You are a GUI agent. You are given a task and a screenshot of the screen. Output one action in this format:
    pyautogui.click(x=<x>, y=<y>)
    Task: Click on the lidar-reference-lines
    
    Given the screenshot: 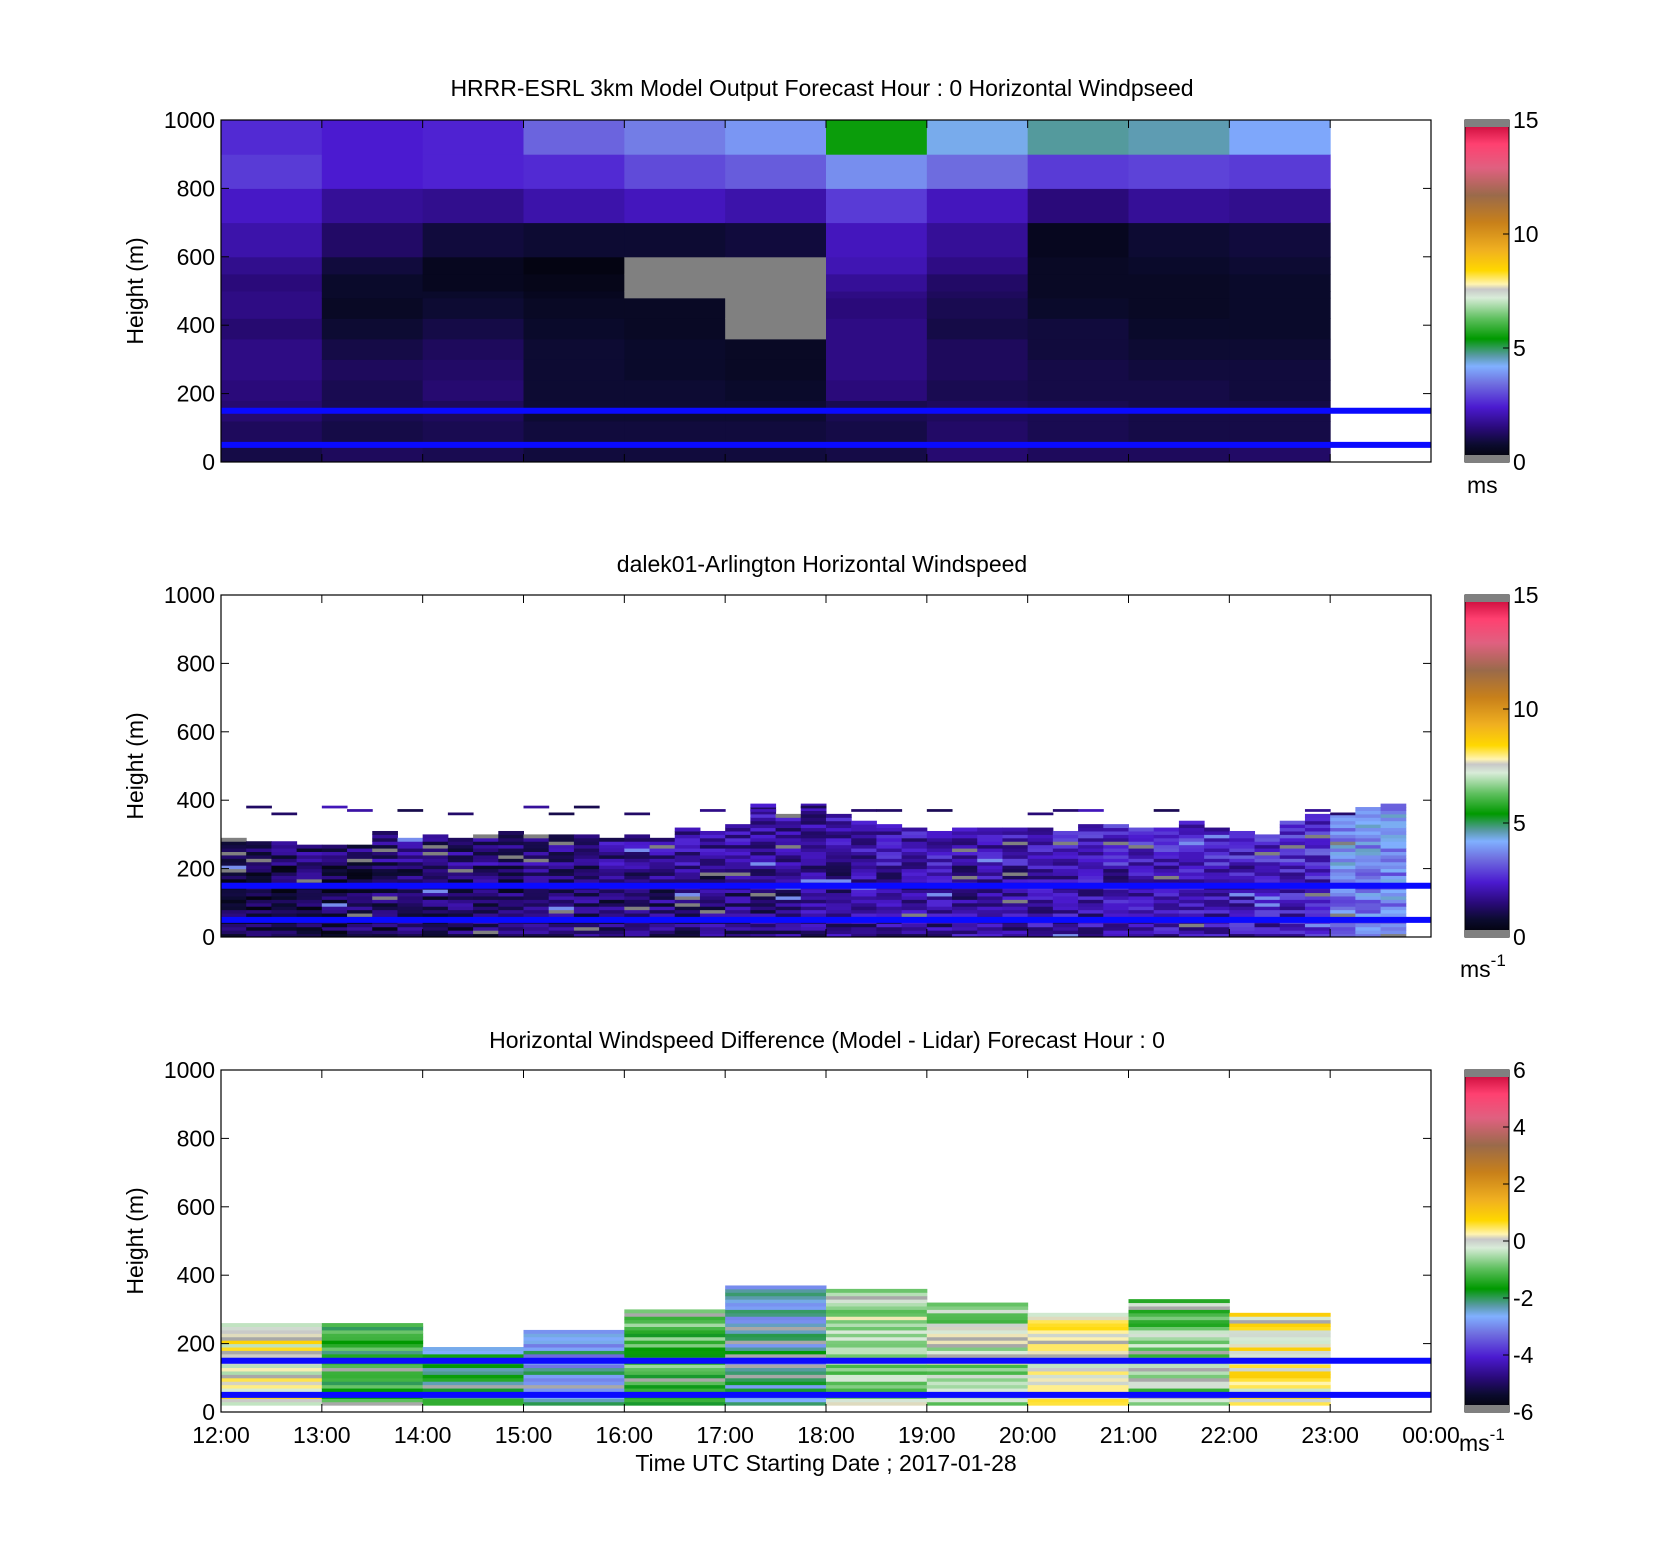 What is the action you would take?
    pyautogui.click(x=826, y=902)
    